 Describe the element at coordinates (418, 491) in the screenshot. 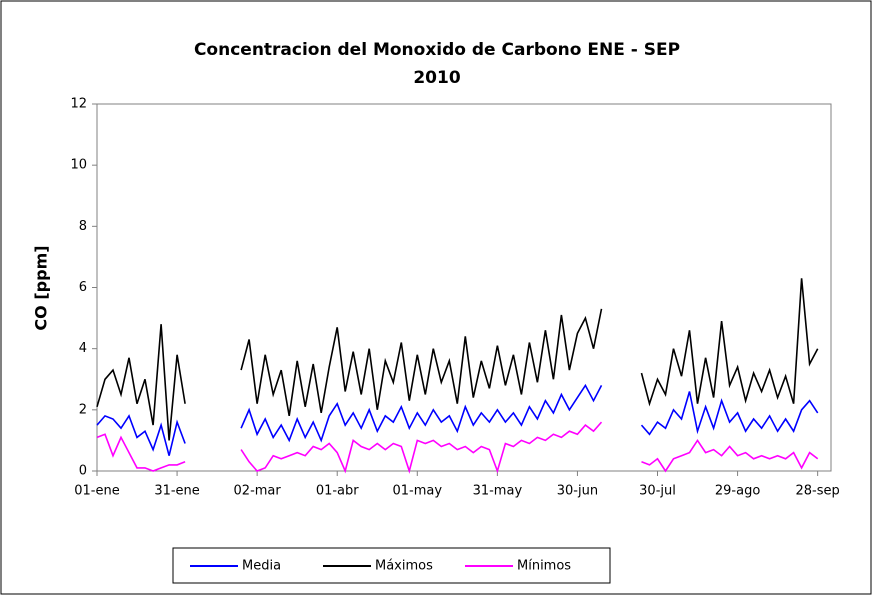

I see `x-tick-label: 01-may` at that location.